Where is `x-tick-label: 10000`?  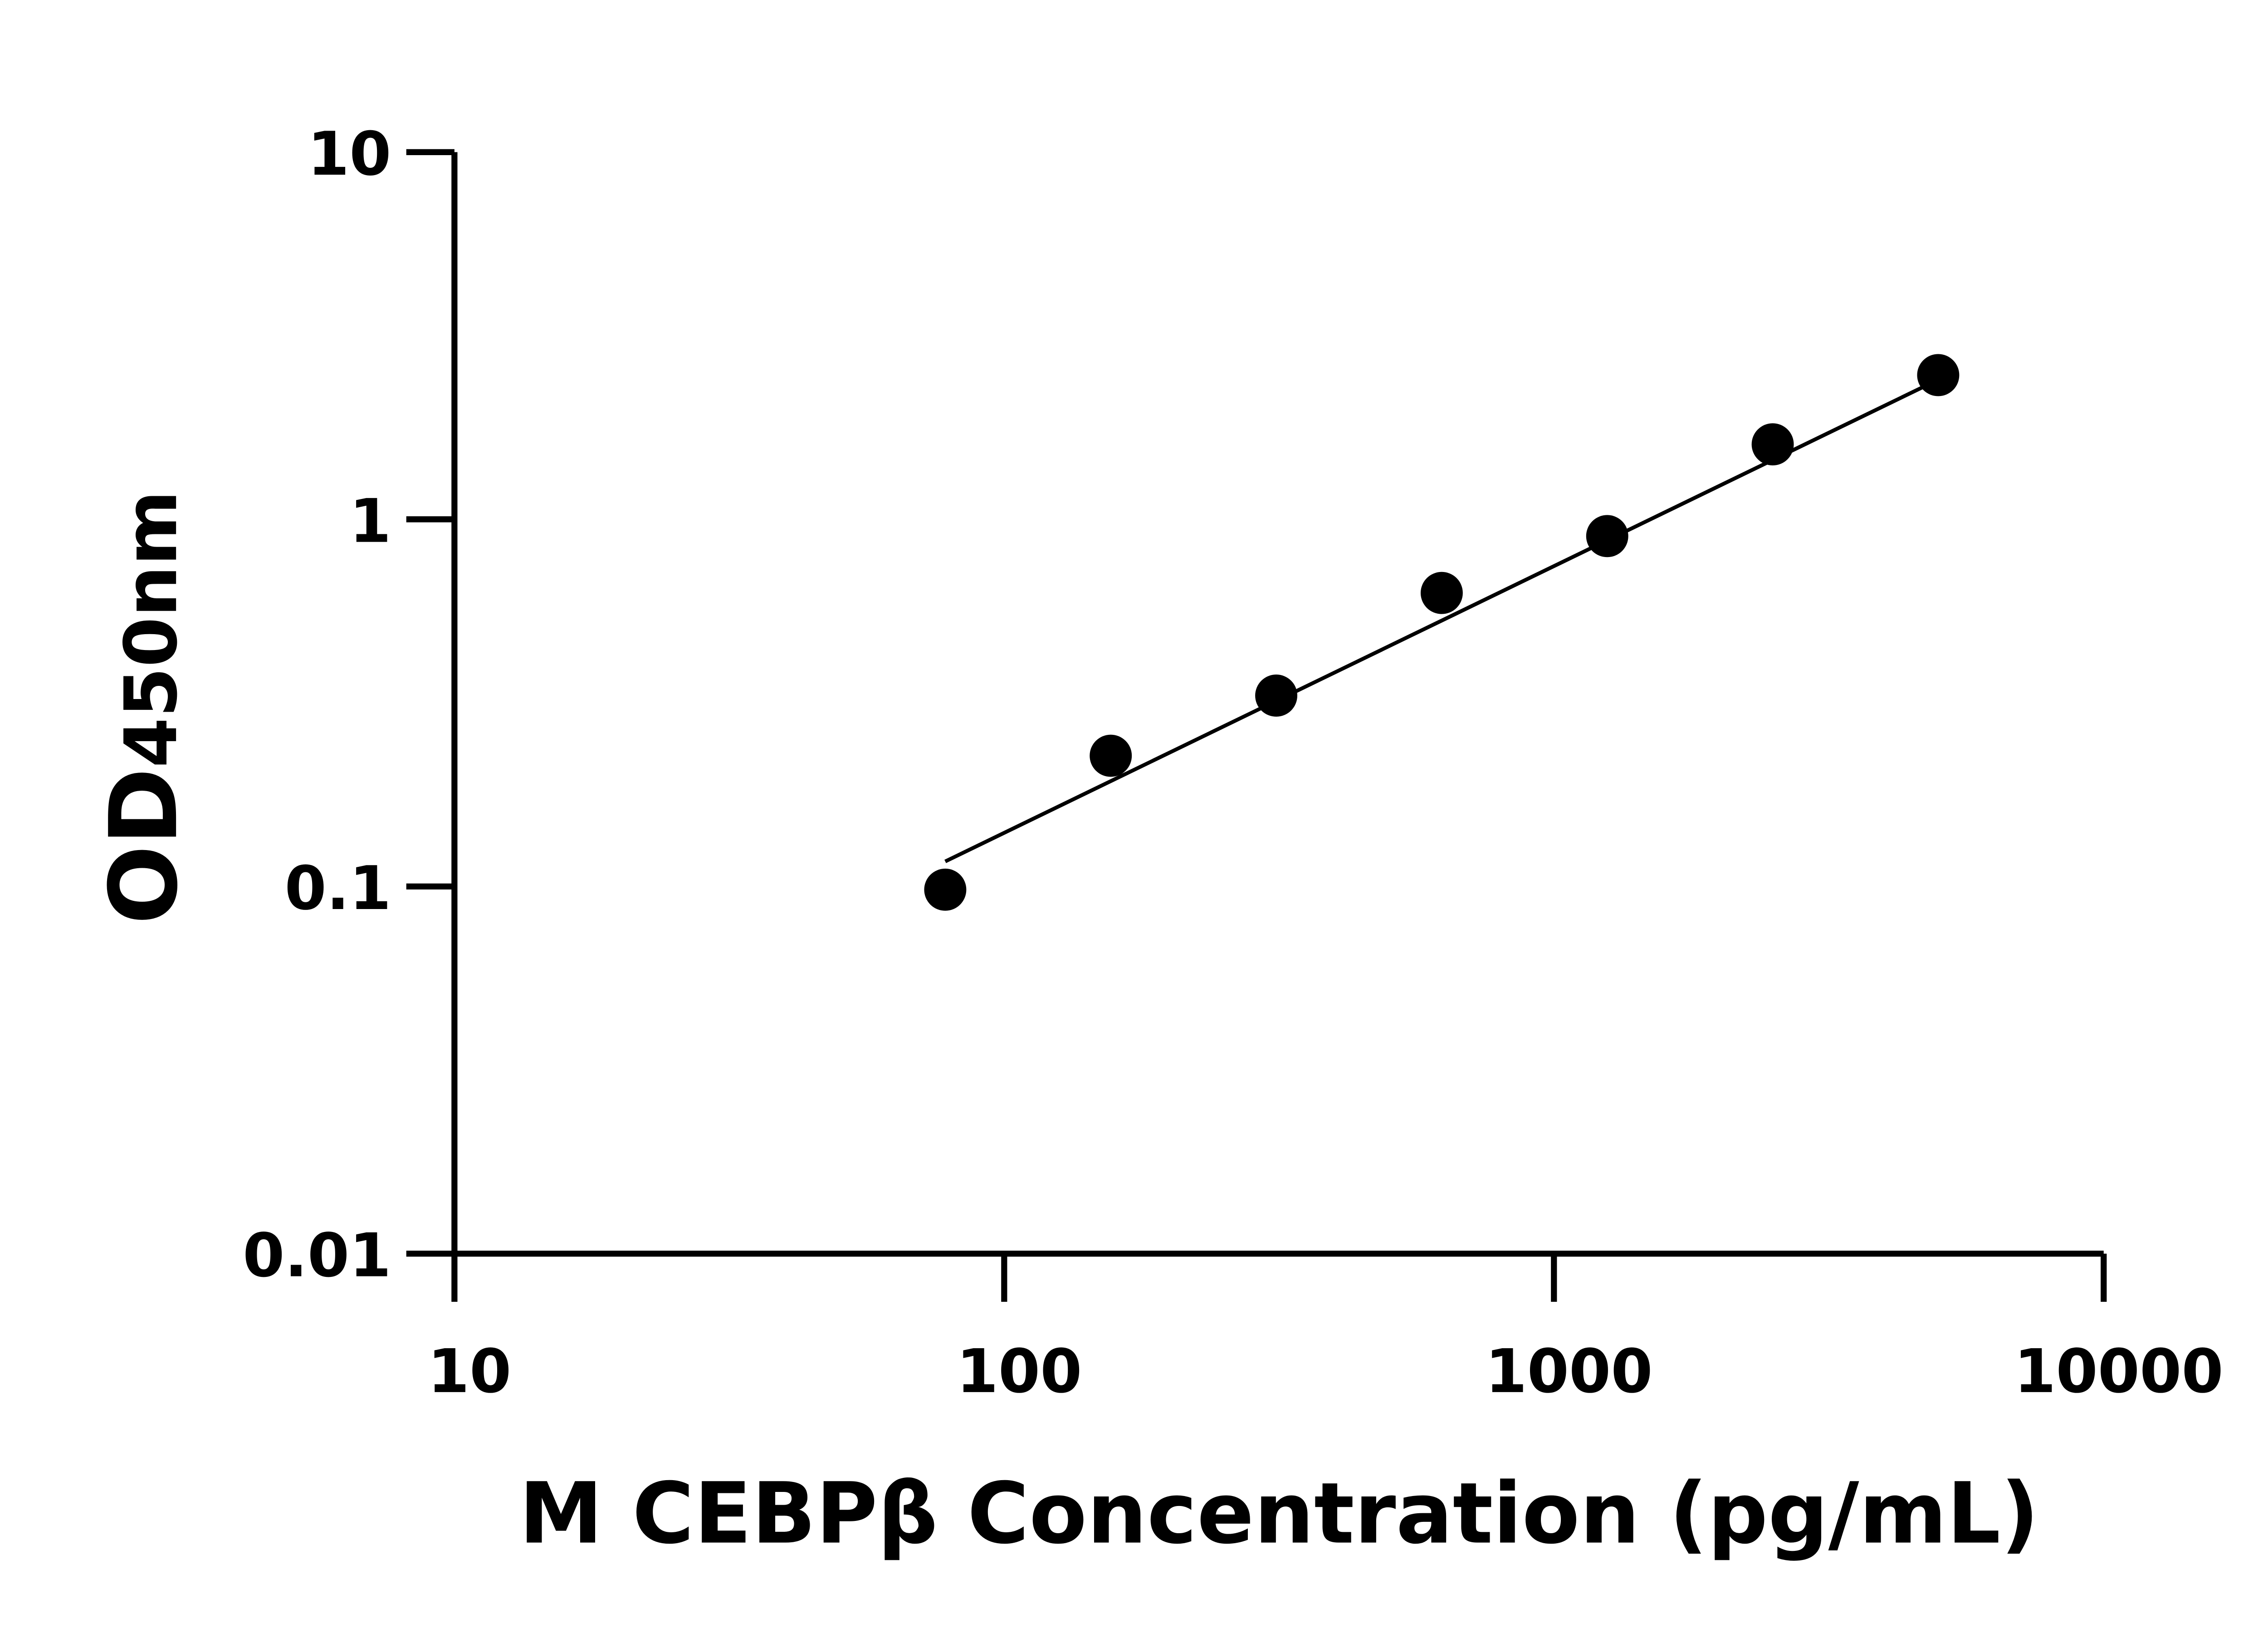
x-tick-label: 10000 is located at coordinates (2119, 1372).